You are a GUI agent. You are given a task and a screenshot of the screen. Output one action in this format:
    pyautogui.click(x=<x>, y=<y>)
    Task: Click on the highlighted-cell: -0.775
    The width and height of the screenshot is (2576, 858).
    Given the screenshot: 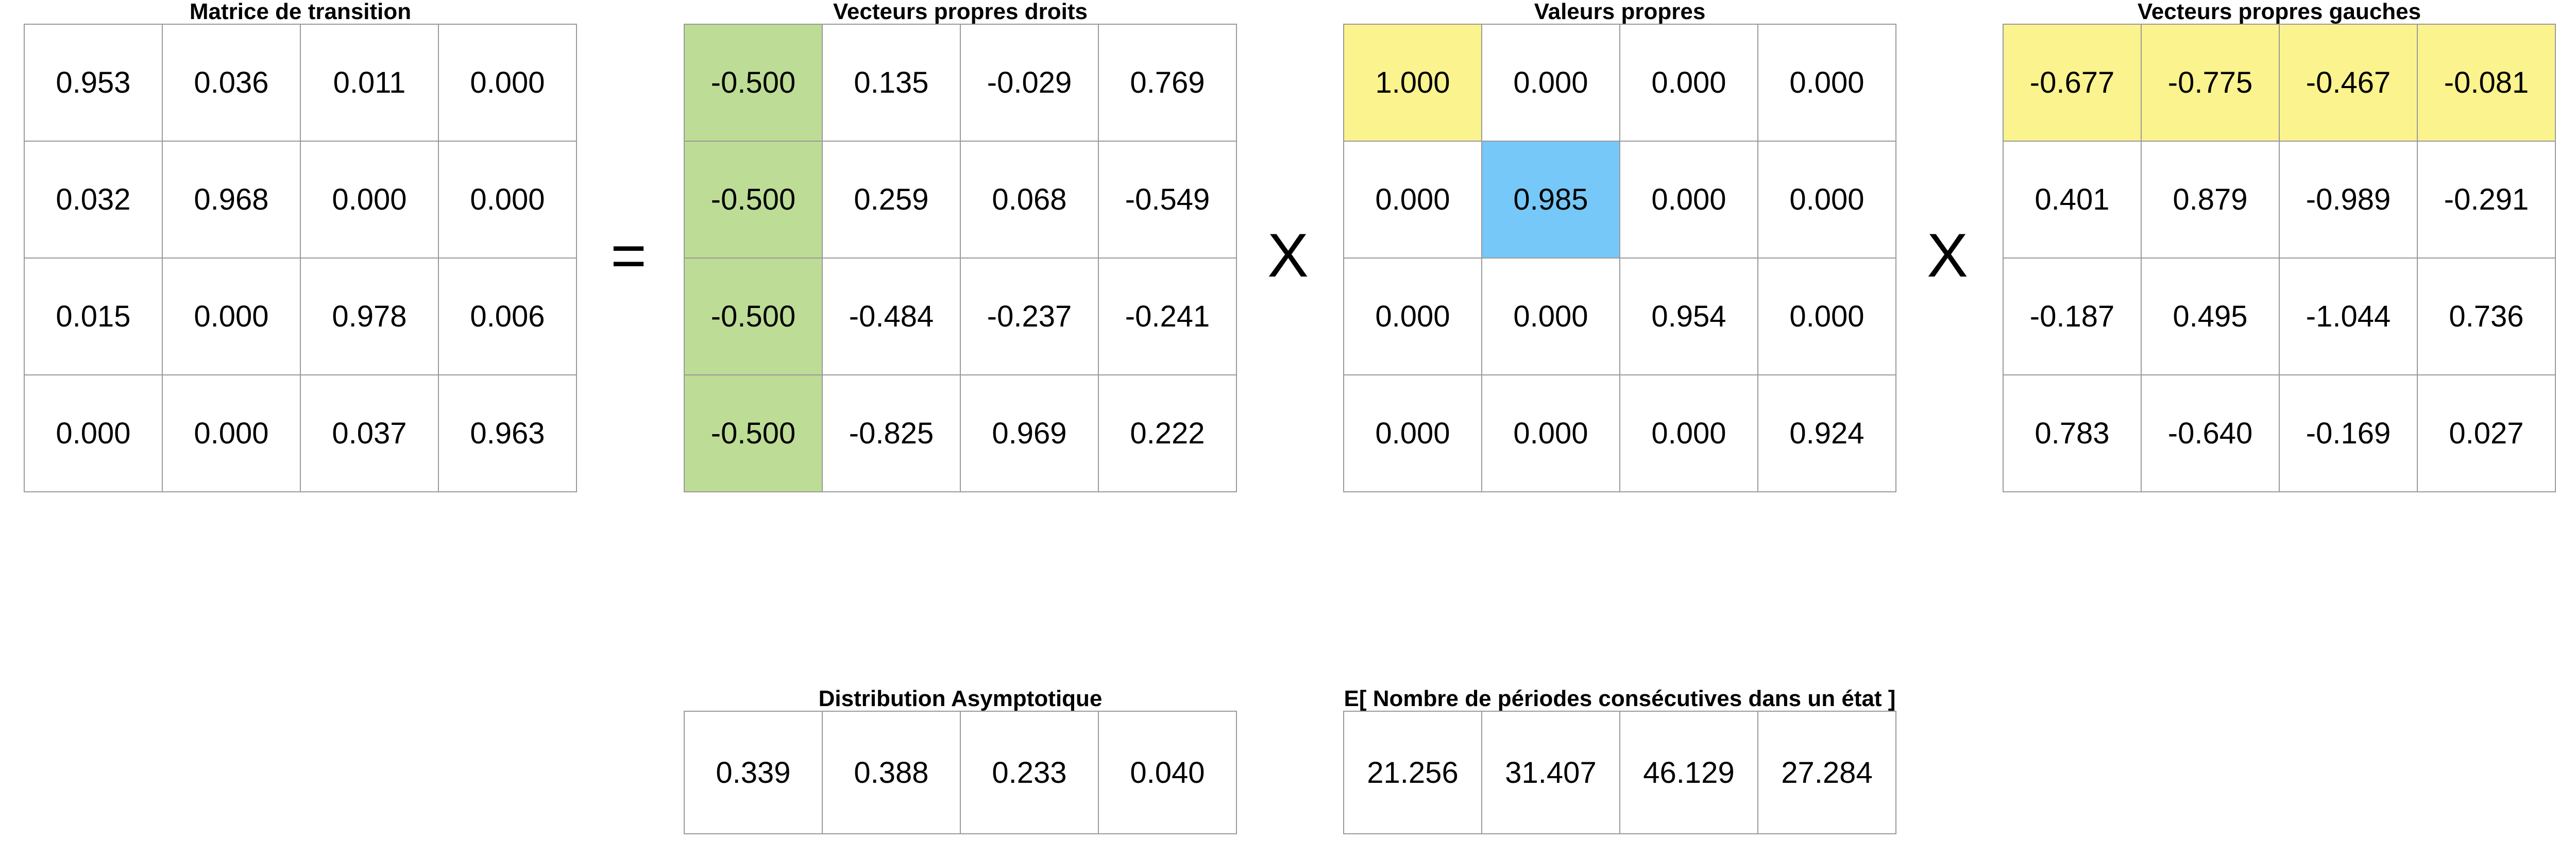 What is the action you would take?
    pyautogui.click(x=2210, y=83)
    